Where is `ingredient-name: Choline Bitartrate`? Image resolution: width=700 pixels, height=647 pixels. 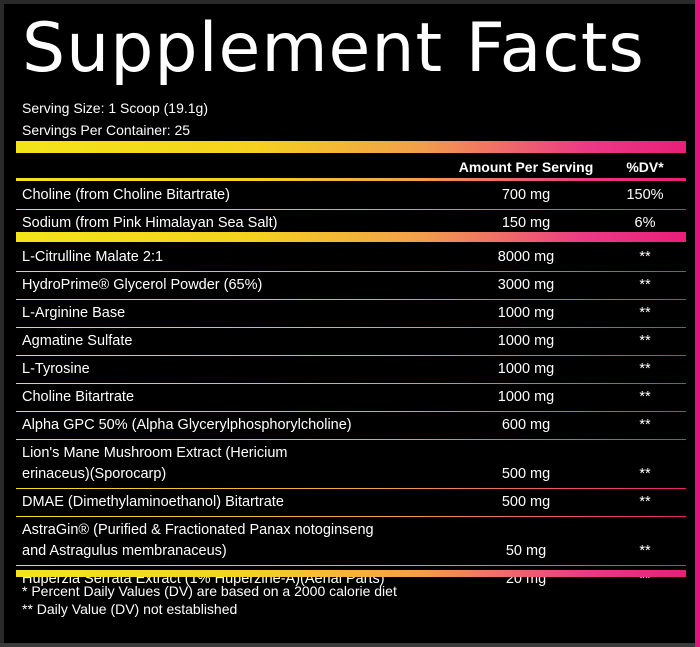 ingredient-name: Choline Bitartrate is located at coordinates (242, 397).